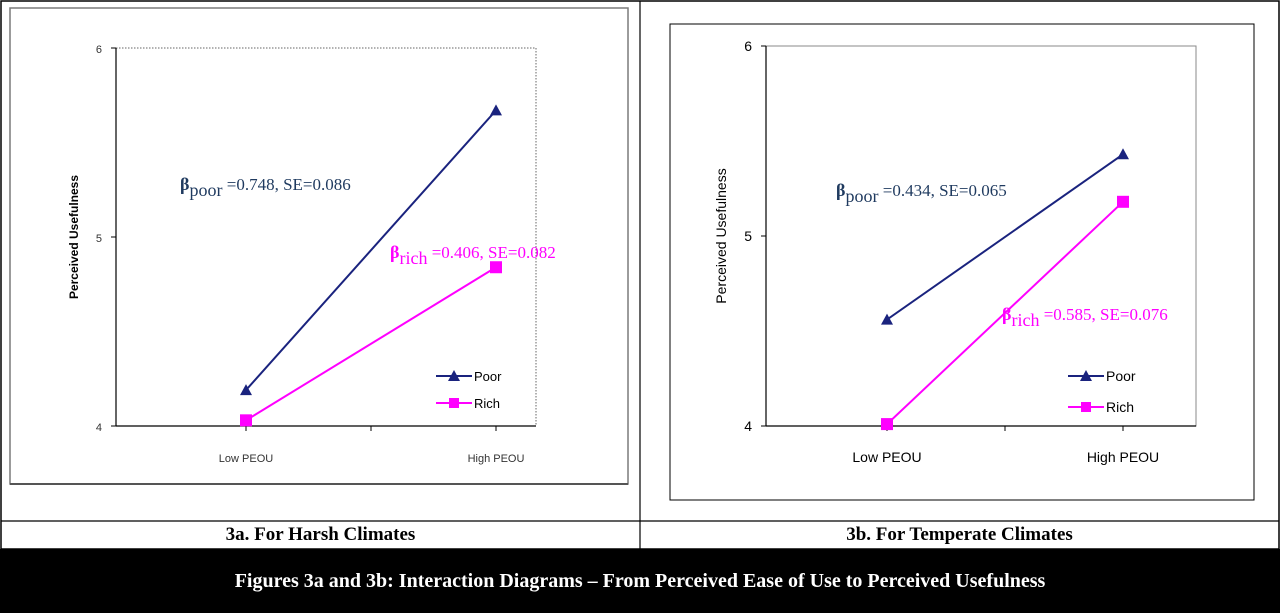  I want to click on caption-temperate-climates: 3b. For Temperate Climates, so click(959, 534).